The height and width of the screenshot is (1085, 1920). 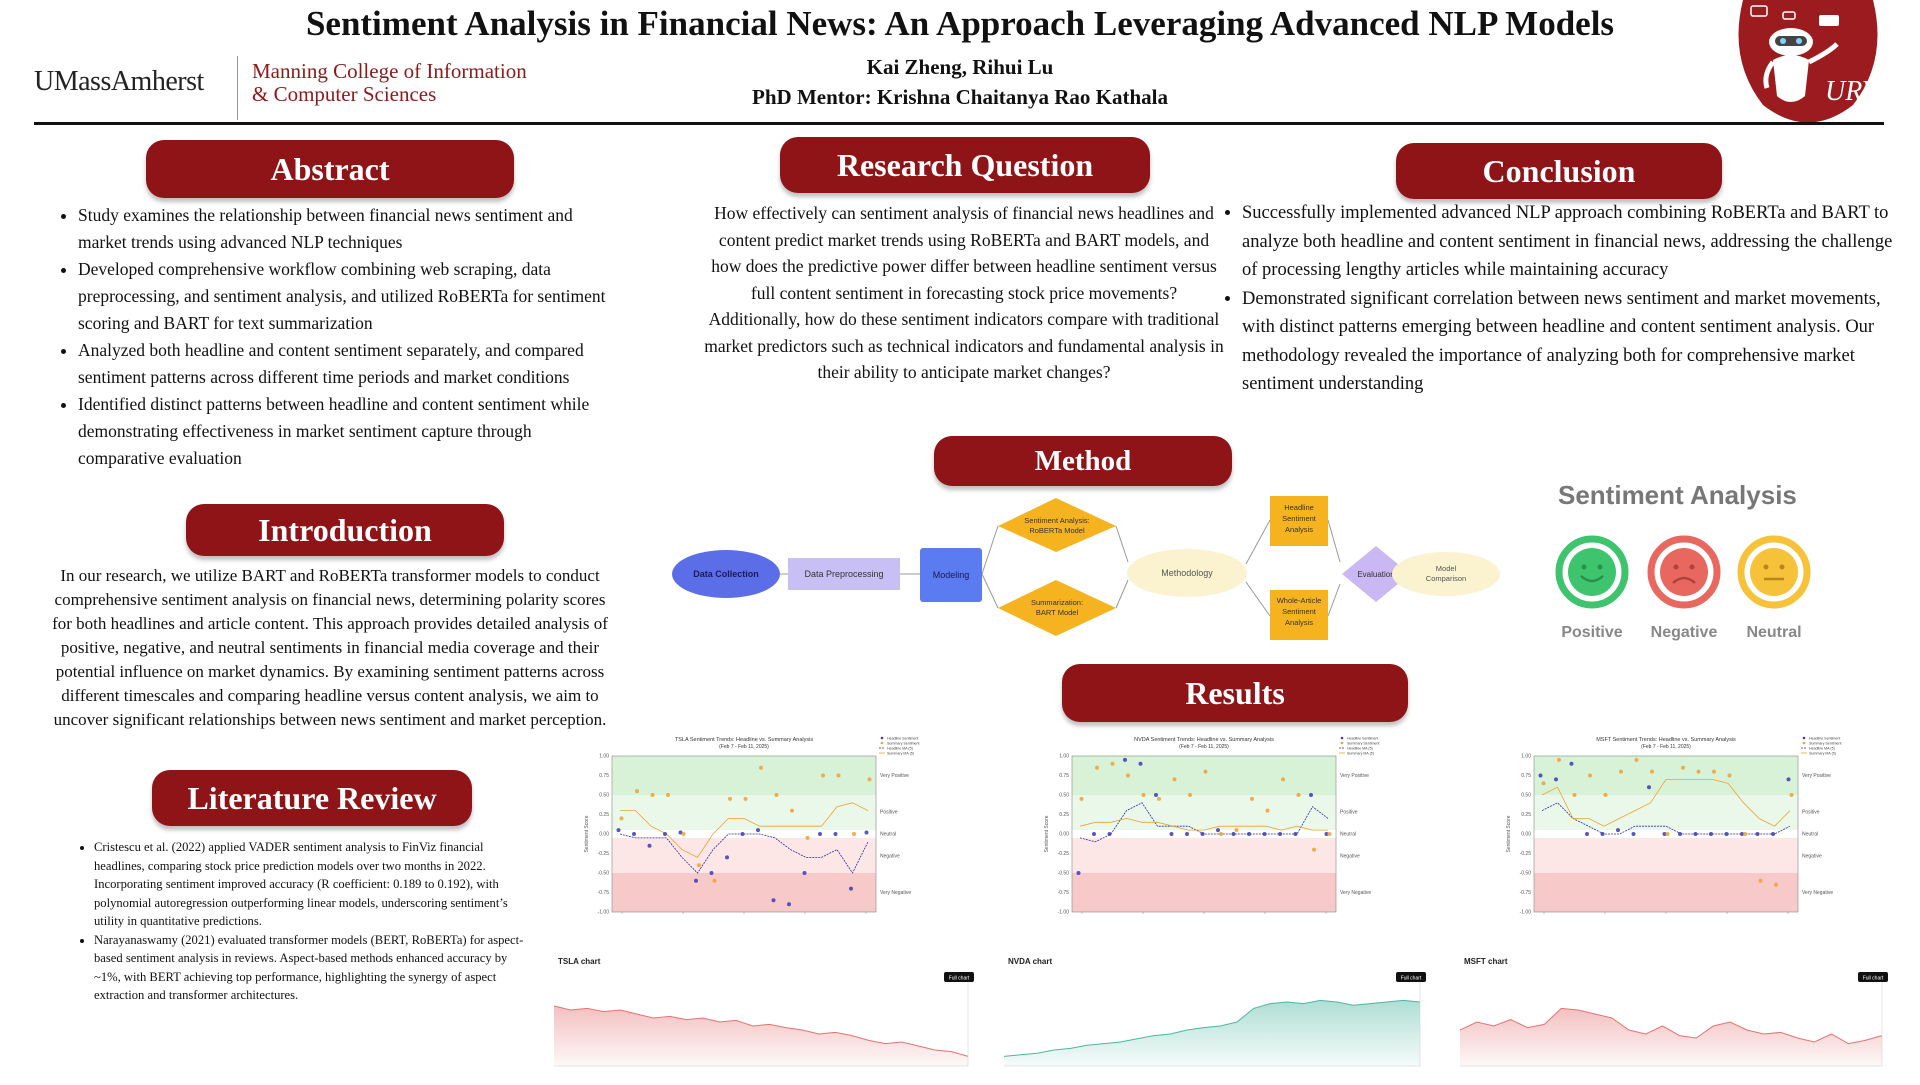 What do you see at coordinates (1057, 602) in the screenshot?
I see `svg-text: Summarization:` at bounding box center [1057, 602].